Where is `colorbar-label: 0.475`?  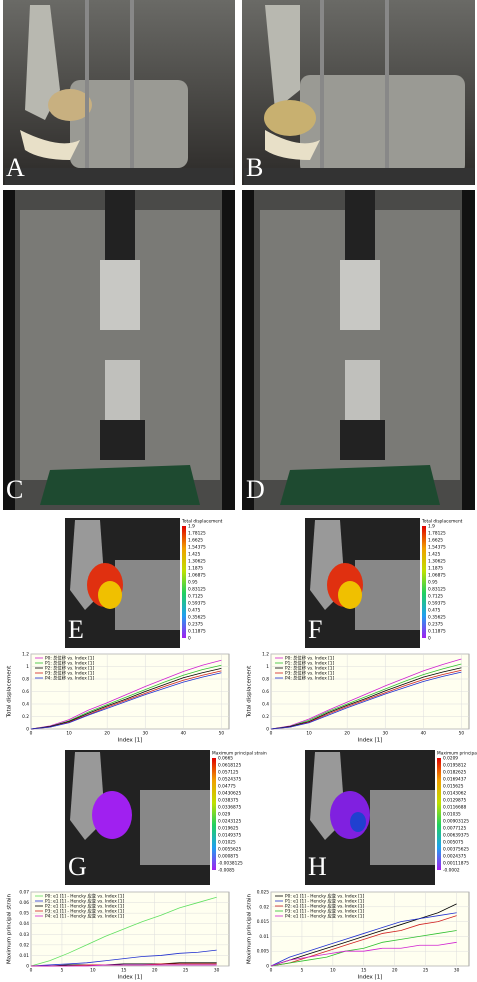
colorbar-label: 0.475 is located at coordinates (434, 611).